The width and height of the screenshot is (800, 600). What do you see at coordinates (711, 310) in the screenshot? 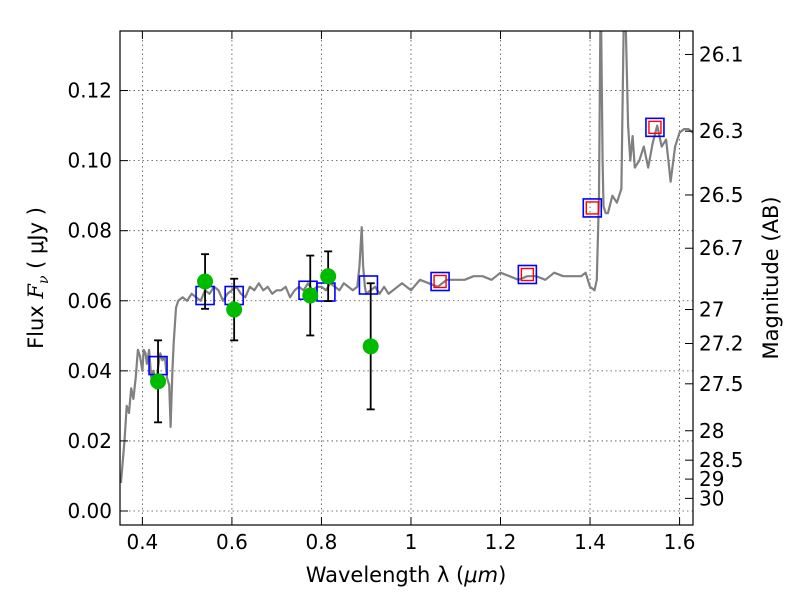
I see `y2-tick-label: 27` at bounding box center [711, 310].